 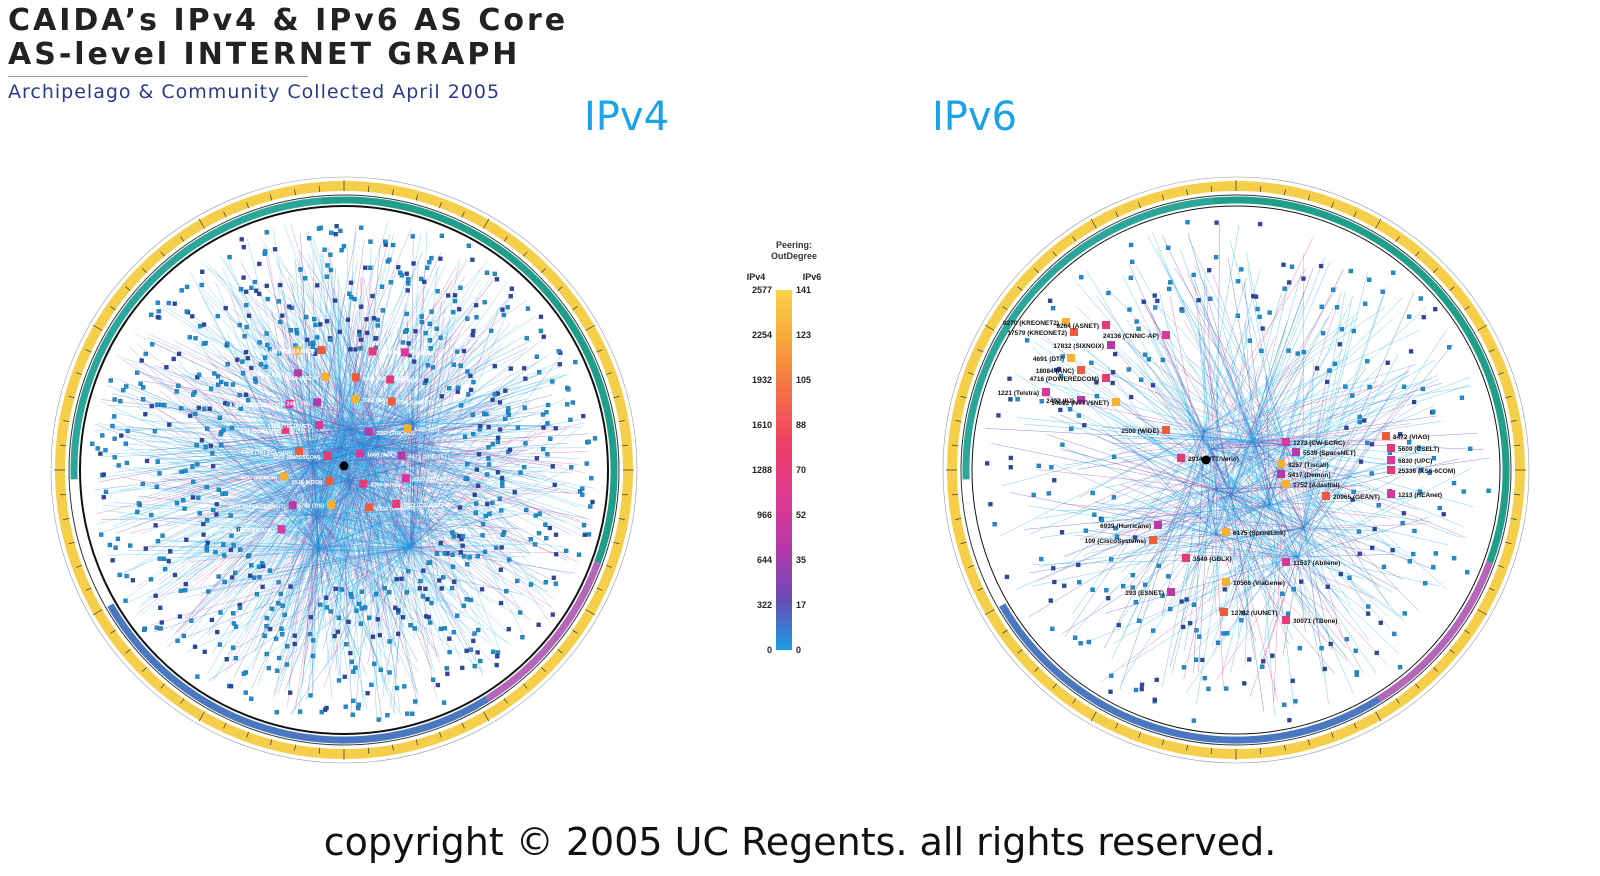 What do you see at coordinates (381, 455) in the screenshot?
I see `svg-text: 1668 (AOL)` at bounding box center [381, 455].